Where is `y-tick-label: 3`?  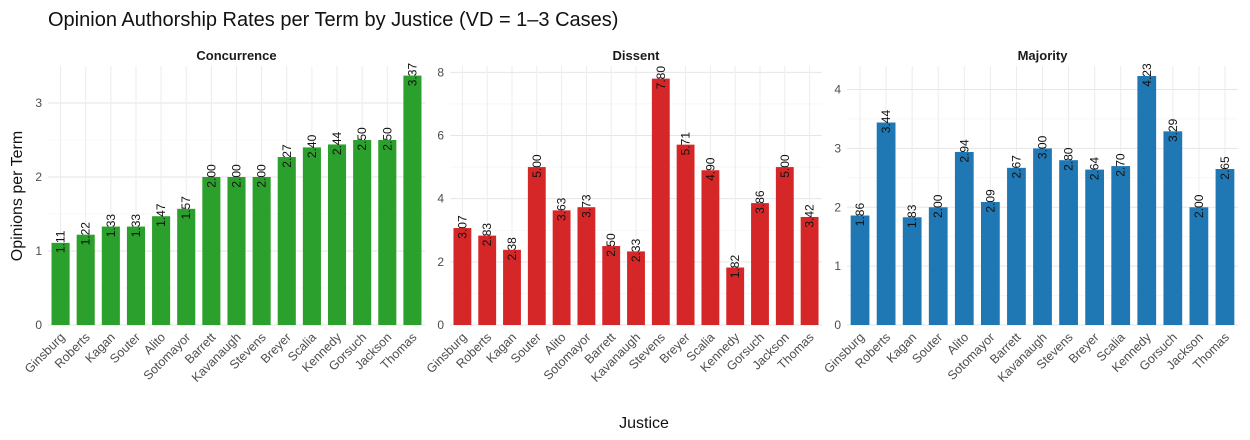
y-tick-label: 3 is located at coordinates (837, 148).